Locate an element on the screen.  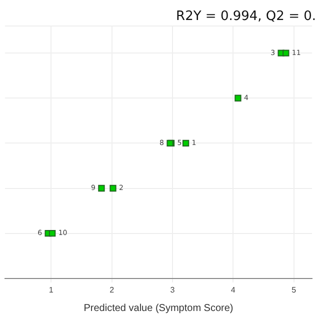
x-tick-label: 3 is located at coordinates (173, 289).